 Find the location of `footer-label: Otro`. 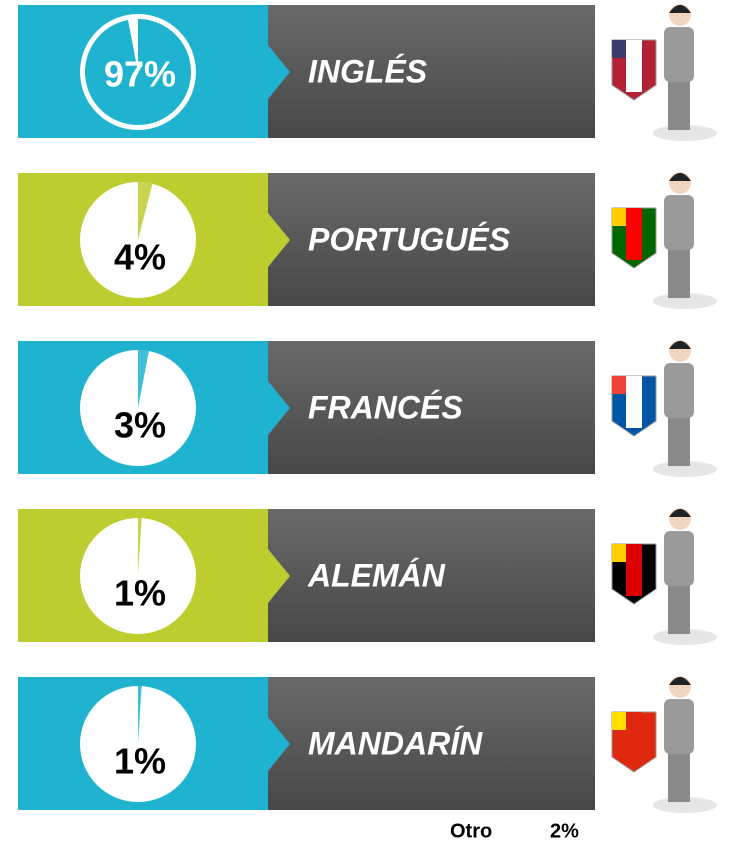

footer-label: Otro is located at coordinates (471, 831).